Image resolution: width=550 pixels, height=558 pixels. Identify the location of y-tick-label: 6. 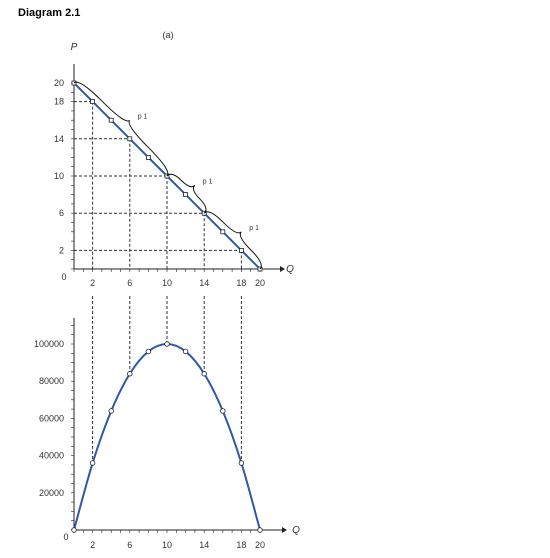
(61, 213).